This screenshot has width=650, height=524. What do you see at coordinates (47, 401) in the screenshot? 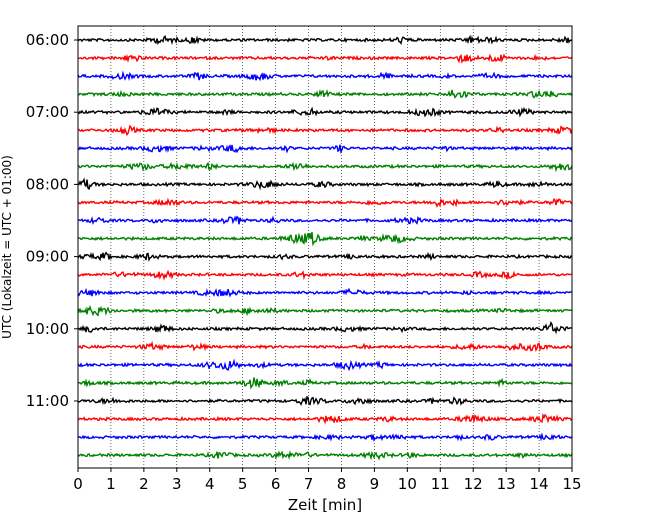
I see `y-tick-label: 11:00` at bounding box center [47, 401].